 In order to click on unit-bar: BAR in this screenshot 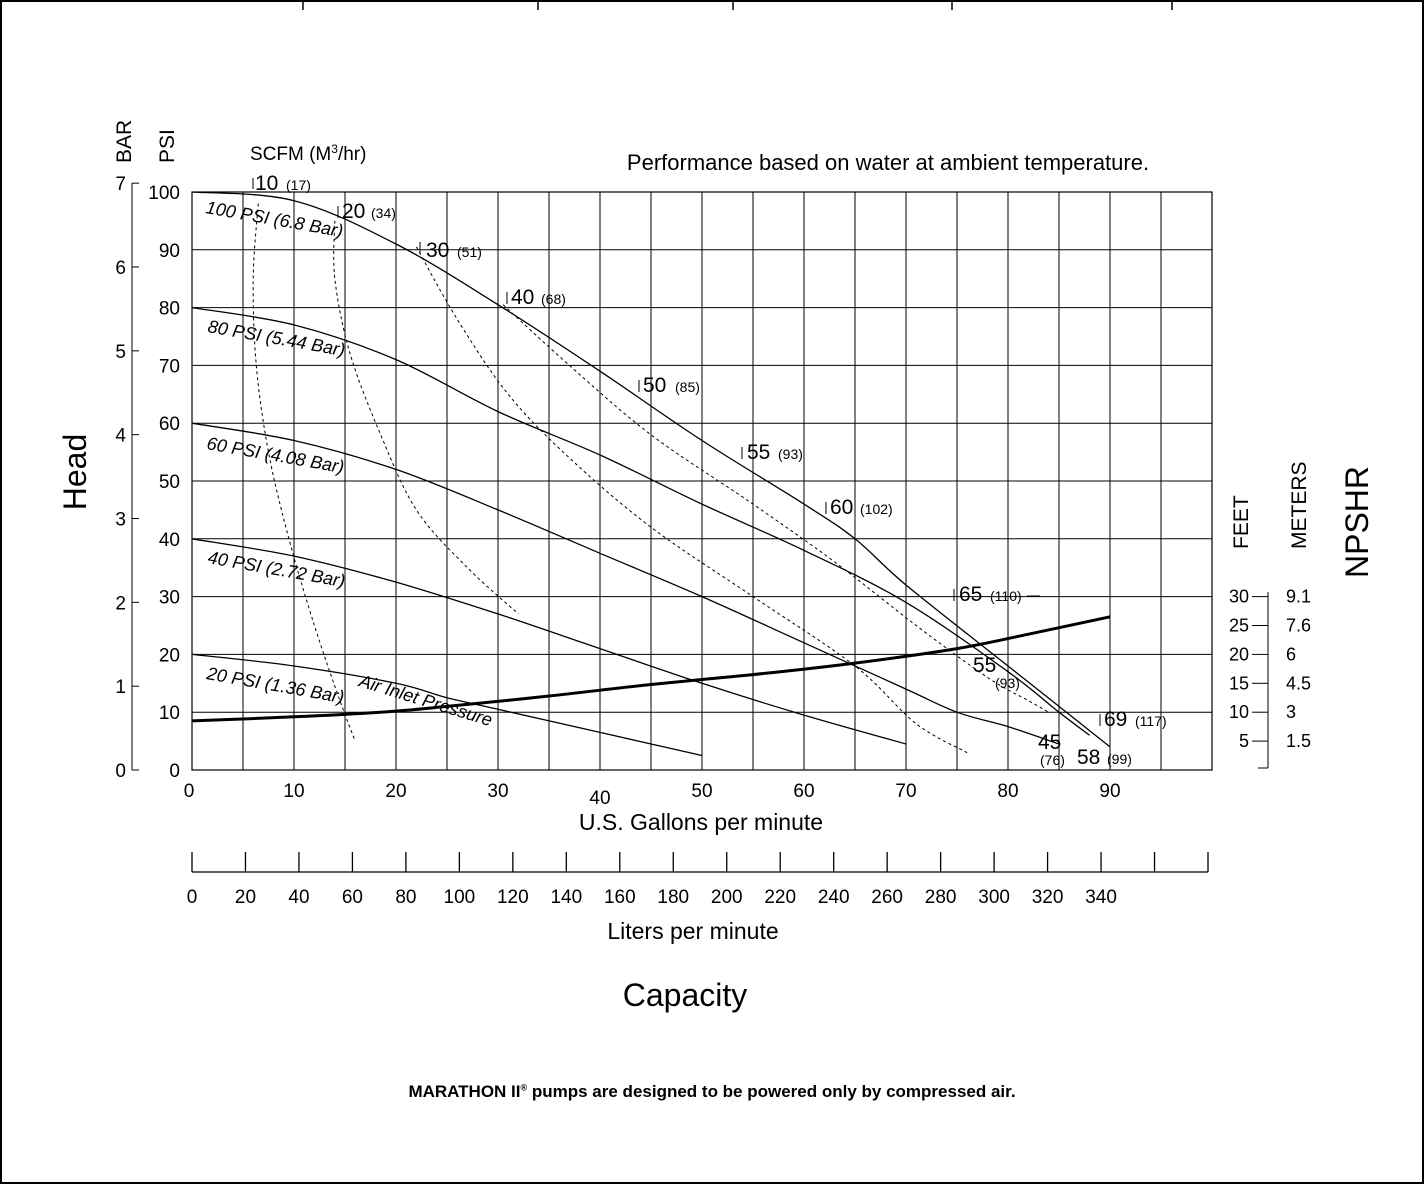, I will do `click(124, 141)`.